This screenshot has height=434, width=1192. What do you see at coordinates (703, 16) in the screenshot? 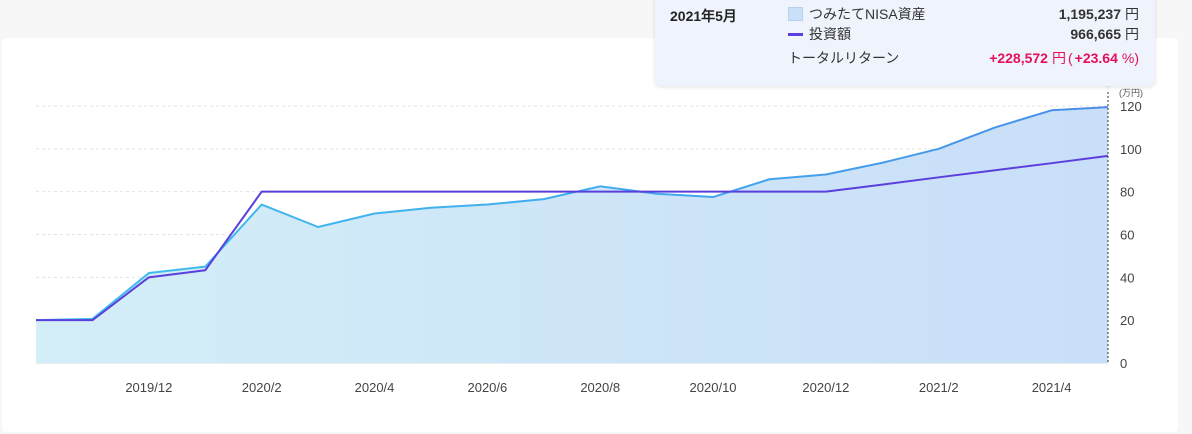
I see `tooltip-date: 2021年5月` at bounding box center [703, 16].